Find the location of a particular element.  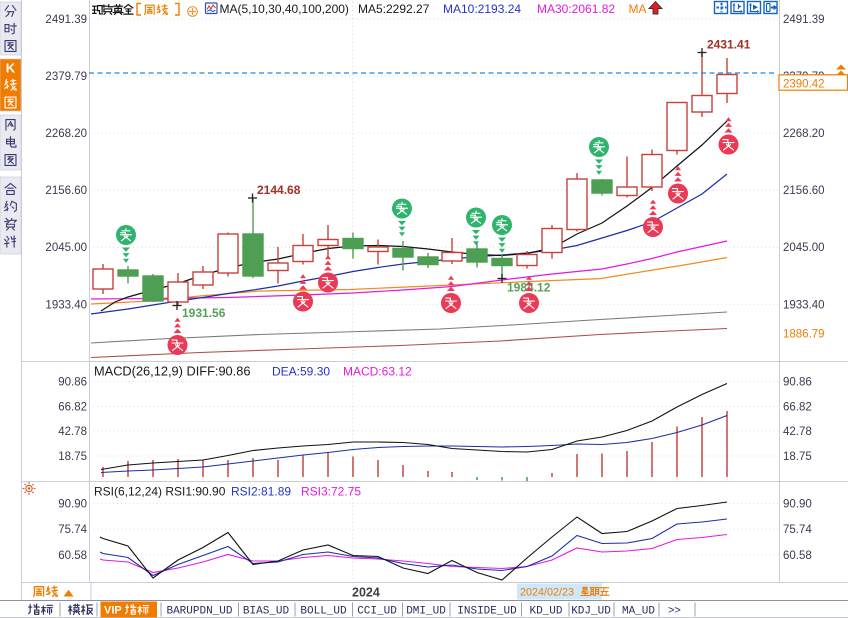

svg-text: MA(5,10,30,40,100,200) is located at coordinates (284, 9).